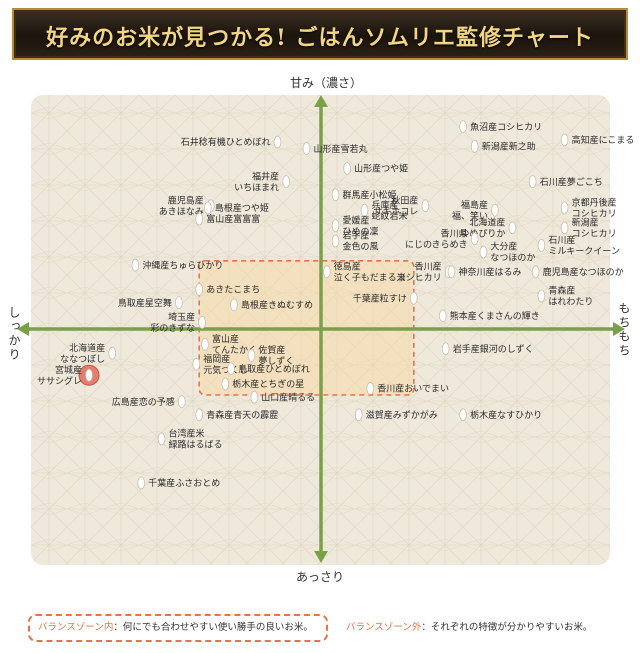  I want to click on rice-point-label: 福、笑い, so click(470, 216).